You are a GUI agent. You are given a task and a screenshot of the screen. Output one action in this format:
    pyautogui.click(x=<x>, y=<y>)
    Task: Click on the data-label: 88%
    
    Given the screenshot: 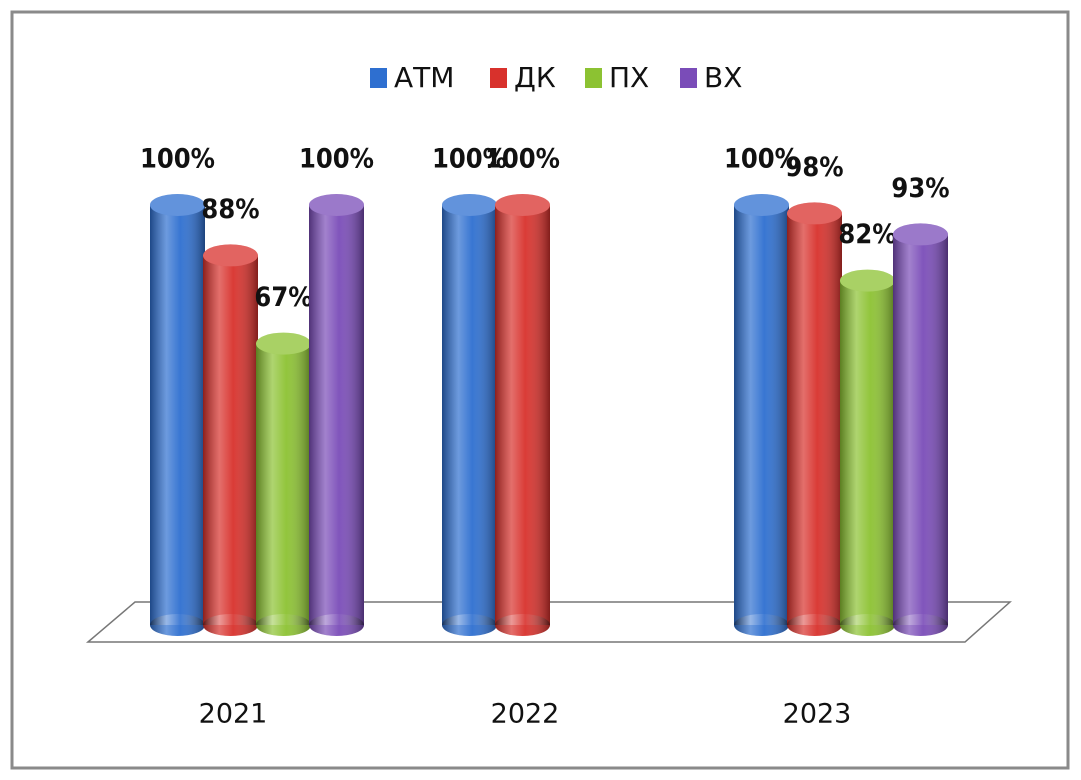 What is the action you would take?
    pyautogui.click(x=230, y=209)
    